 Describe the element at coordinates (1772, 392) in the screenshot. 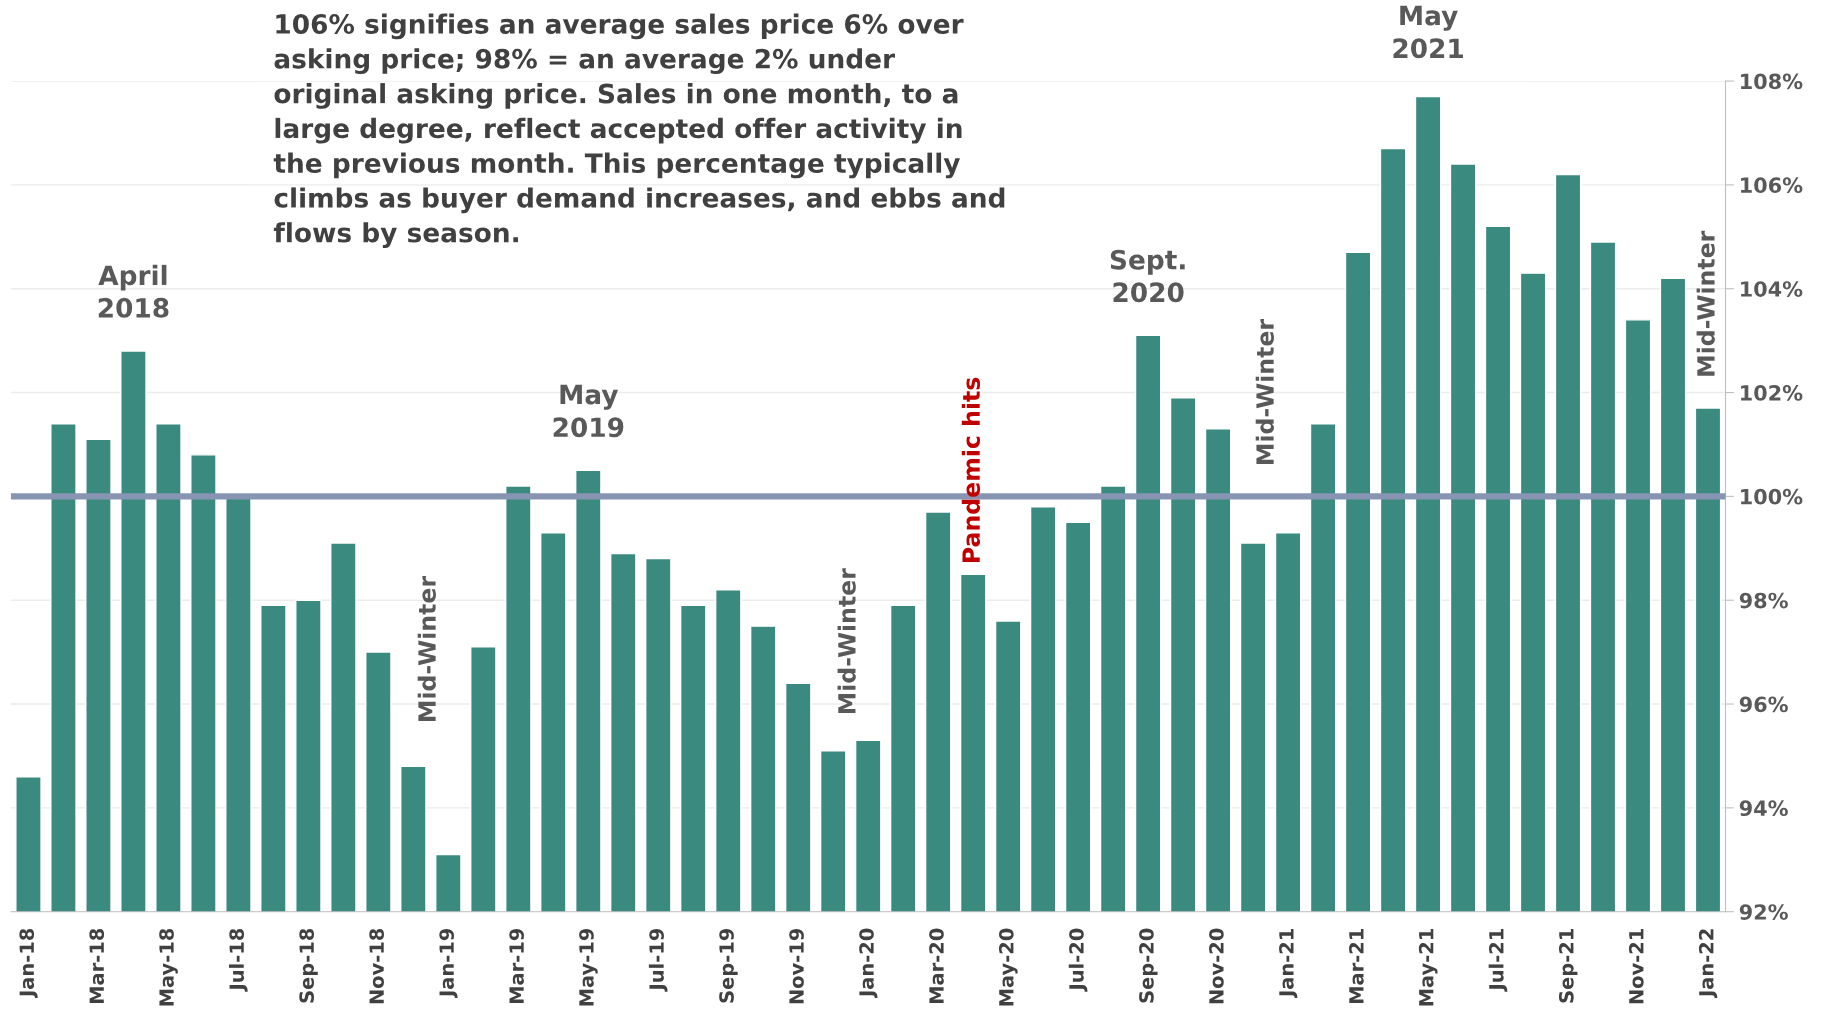

I see `y-tick-label: 102%` at that location.